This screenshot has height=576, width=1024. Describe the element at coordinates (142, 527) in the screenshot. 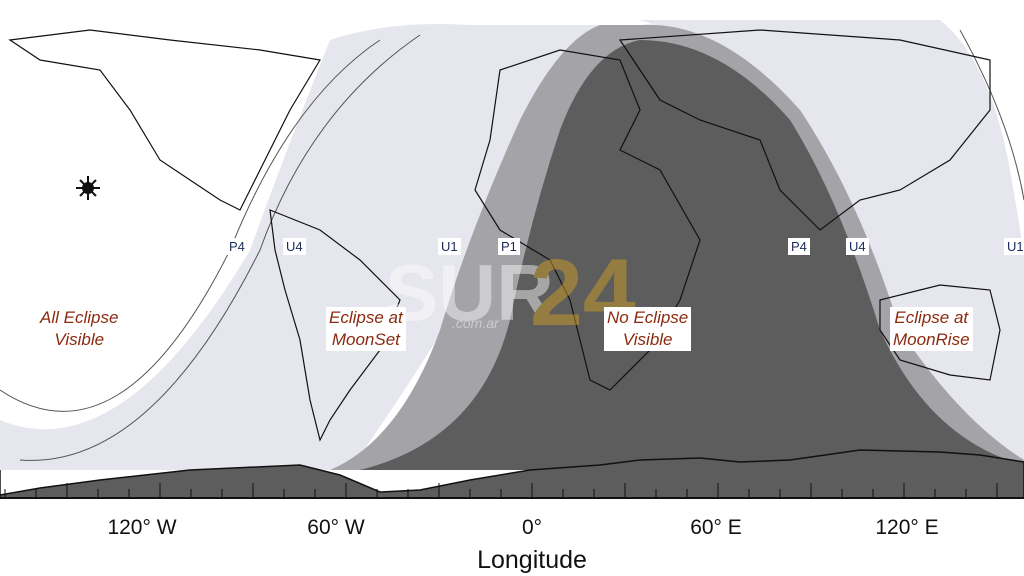

I see `tick-label-120w: 120° W` at that location.